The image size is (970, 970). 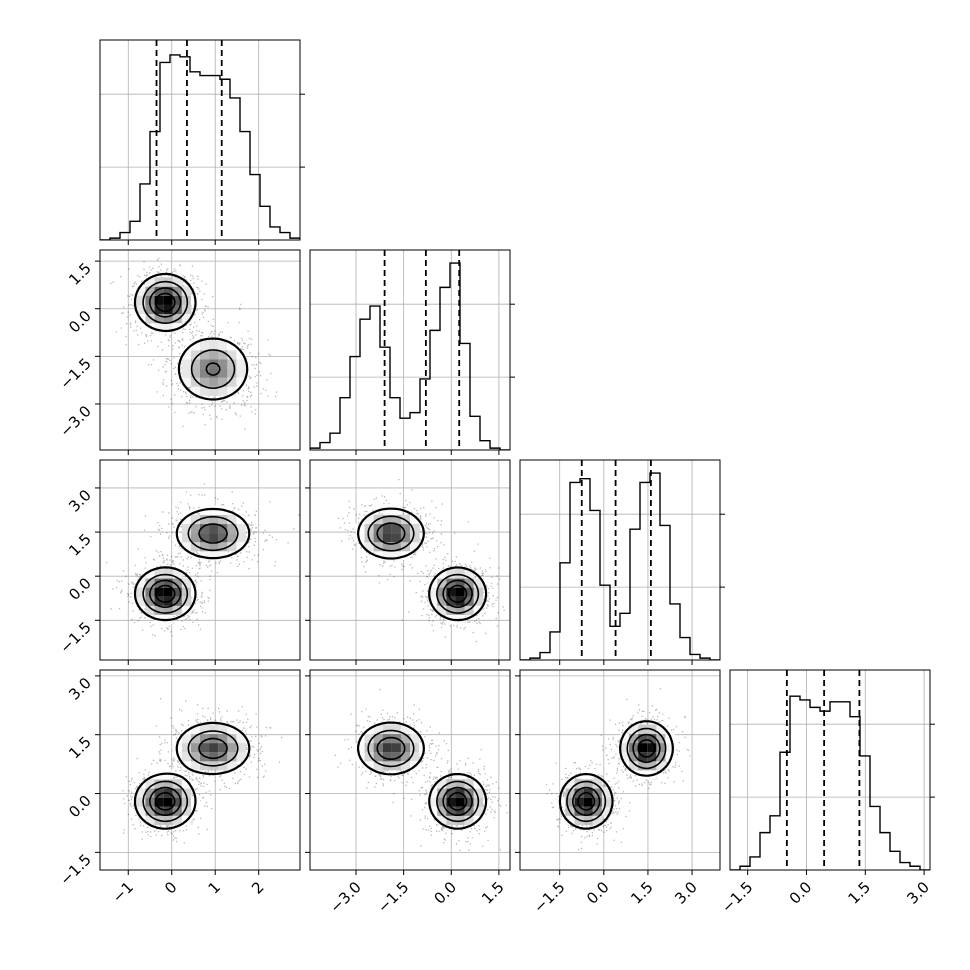 I want to click on scatter-panel-2-0: −1.5 0.0 1.5 3.0, so click(x=178, y=562).